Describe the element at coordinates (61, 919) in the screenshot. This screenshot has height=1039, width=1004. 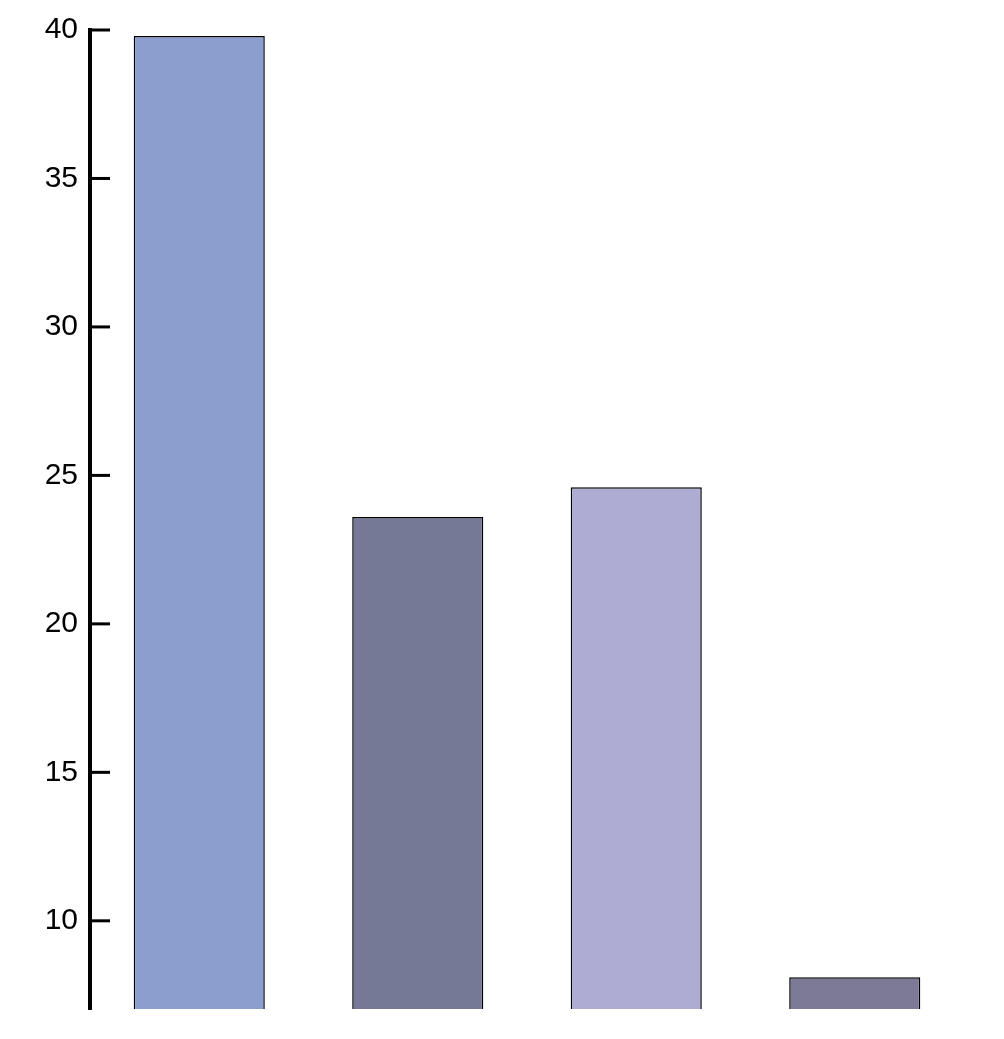
I see `y-tick-label: 10` at that location.